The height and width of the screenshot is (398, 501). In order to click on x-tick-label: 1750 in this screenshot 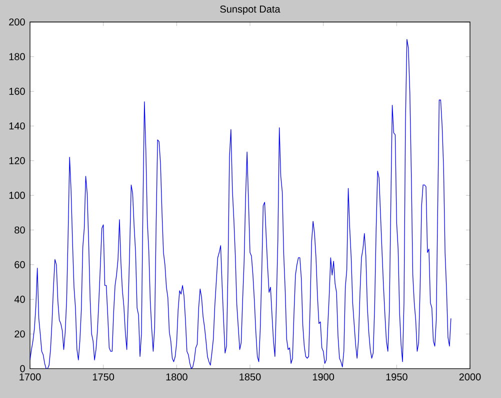, I will do `click(103, 376)`.